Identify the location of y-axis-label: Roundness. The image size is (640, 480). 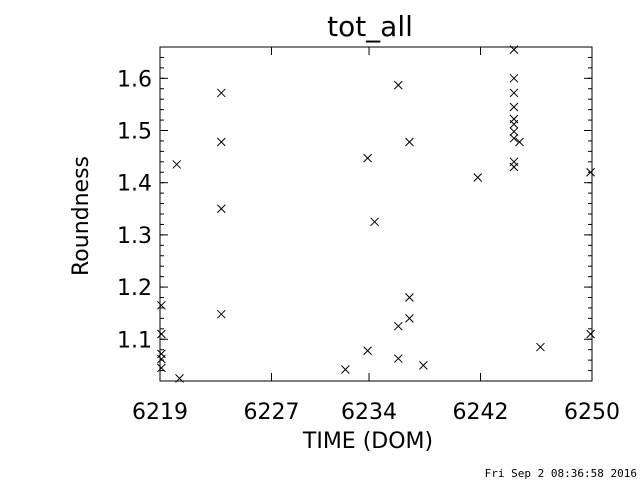
(81, 216).